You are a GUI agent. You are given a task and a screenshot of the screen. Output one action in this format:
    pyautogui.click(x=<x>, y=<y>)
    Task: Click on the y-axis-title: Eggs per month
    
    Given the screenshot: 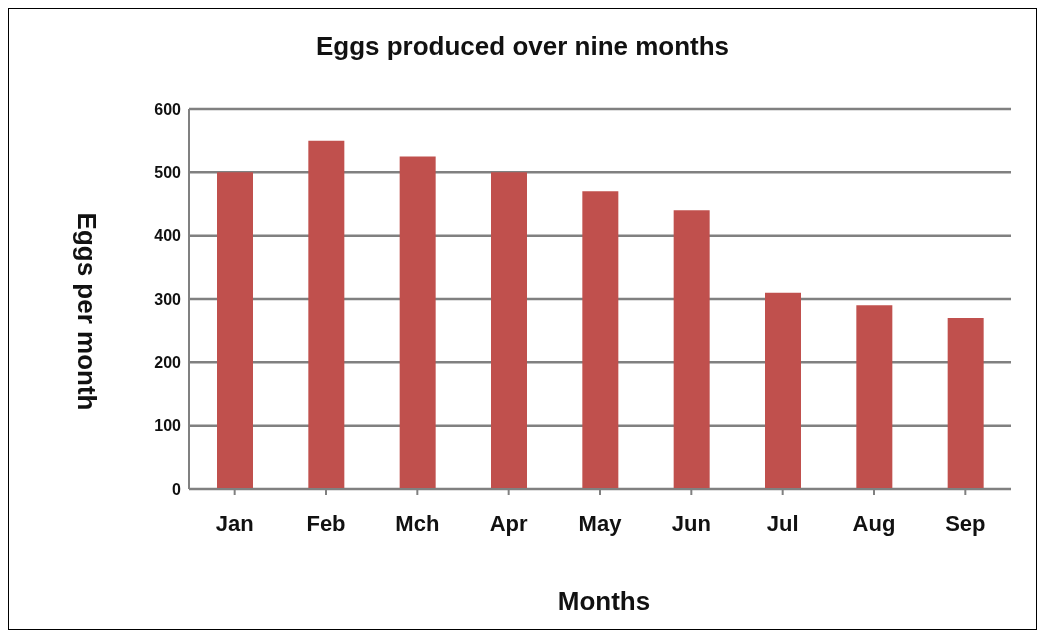 What is the action you would take?
    pyautogui.click(x=87, y=311)
    